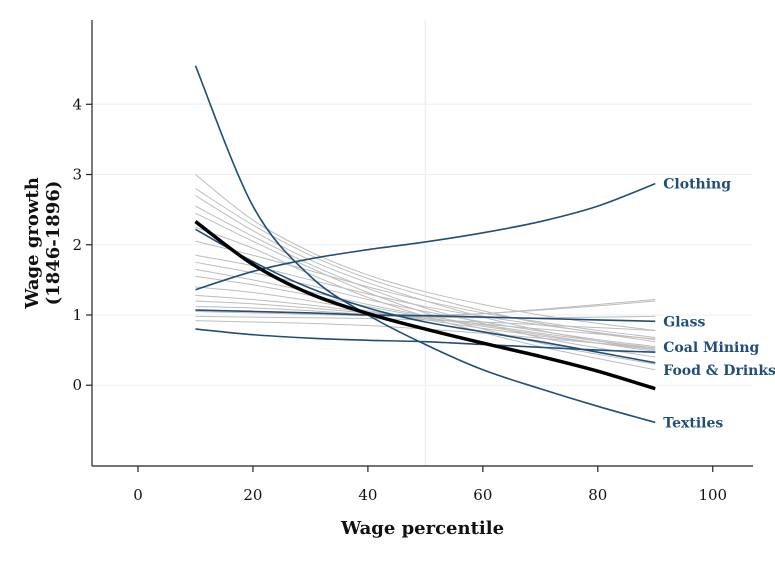 The height and width of the screenshot is (564, 775). Describe the element at coordinates (684, 322) in the screenshot. I see `series-label-glass: Glass` at that location.